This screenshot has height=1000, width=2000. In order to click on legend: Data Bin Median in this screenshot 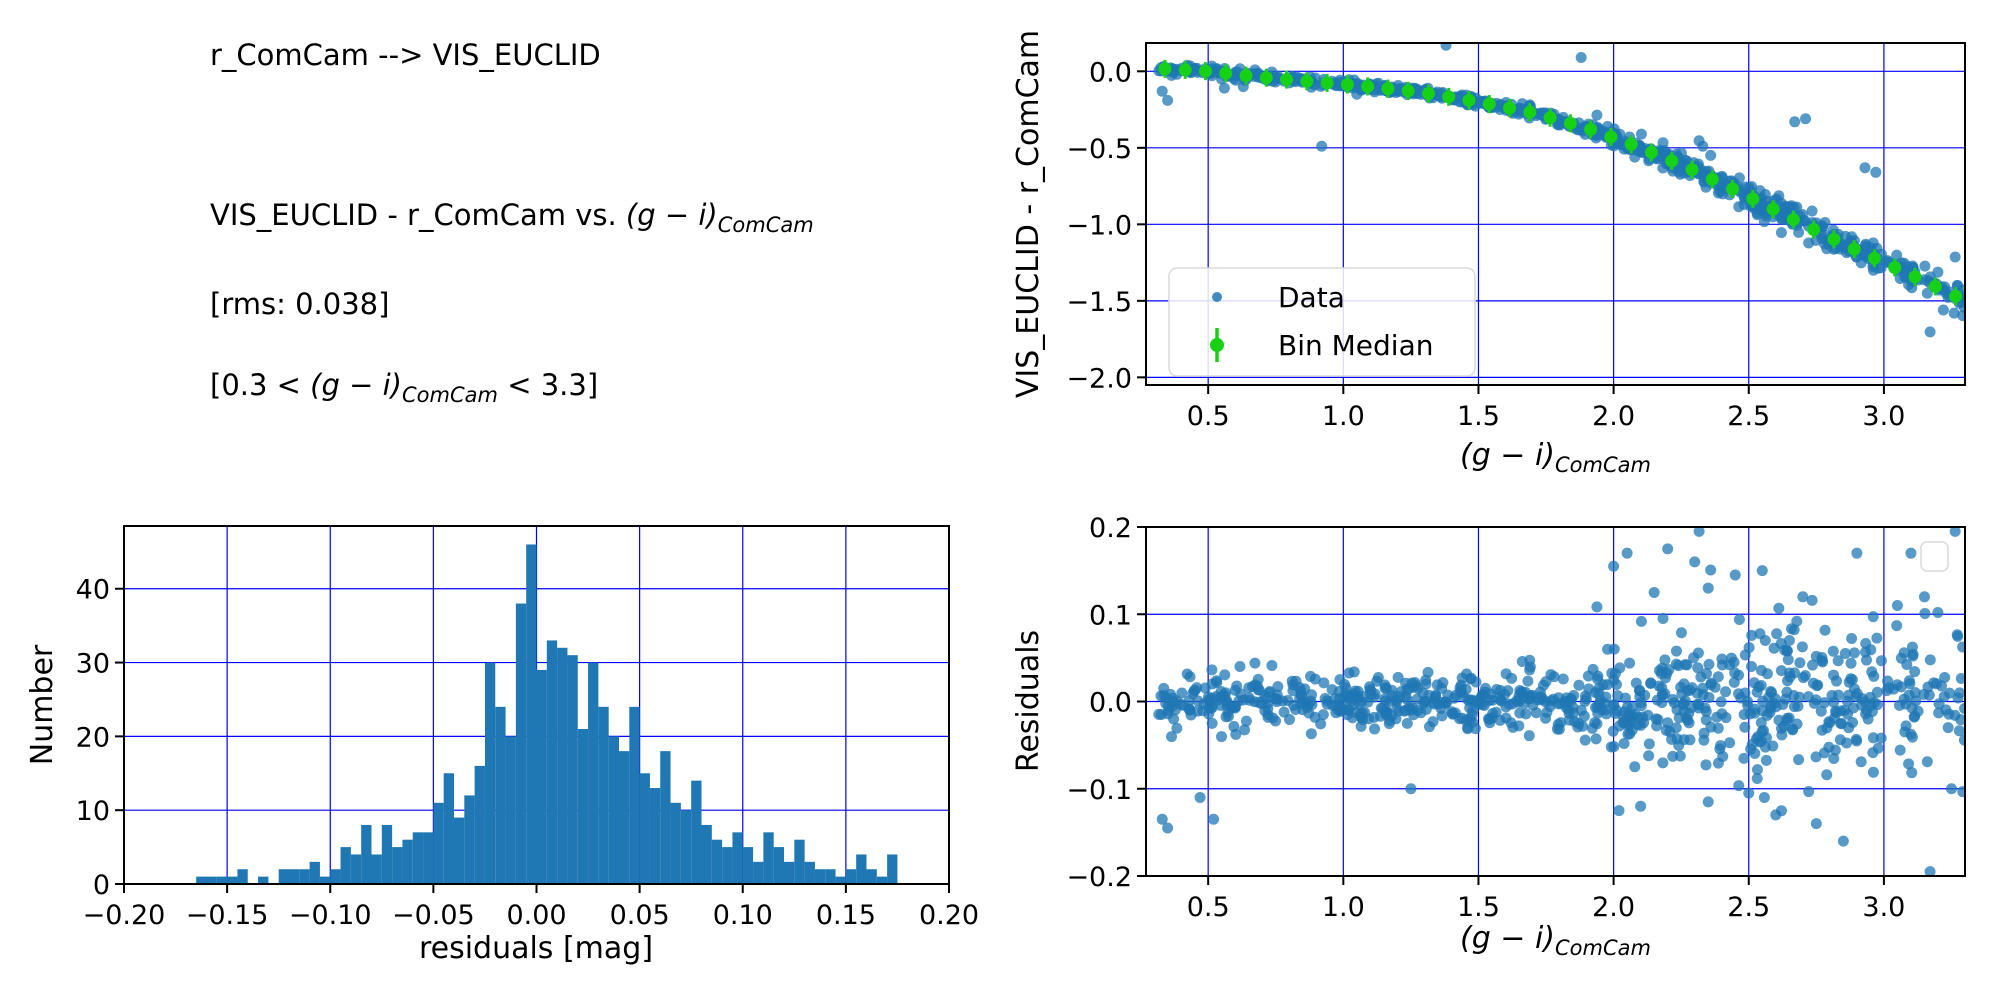, I will do `click(1322, 322)`.